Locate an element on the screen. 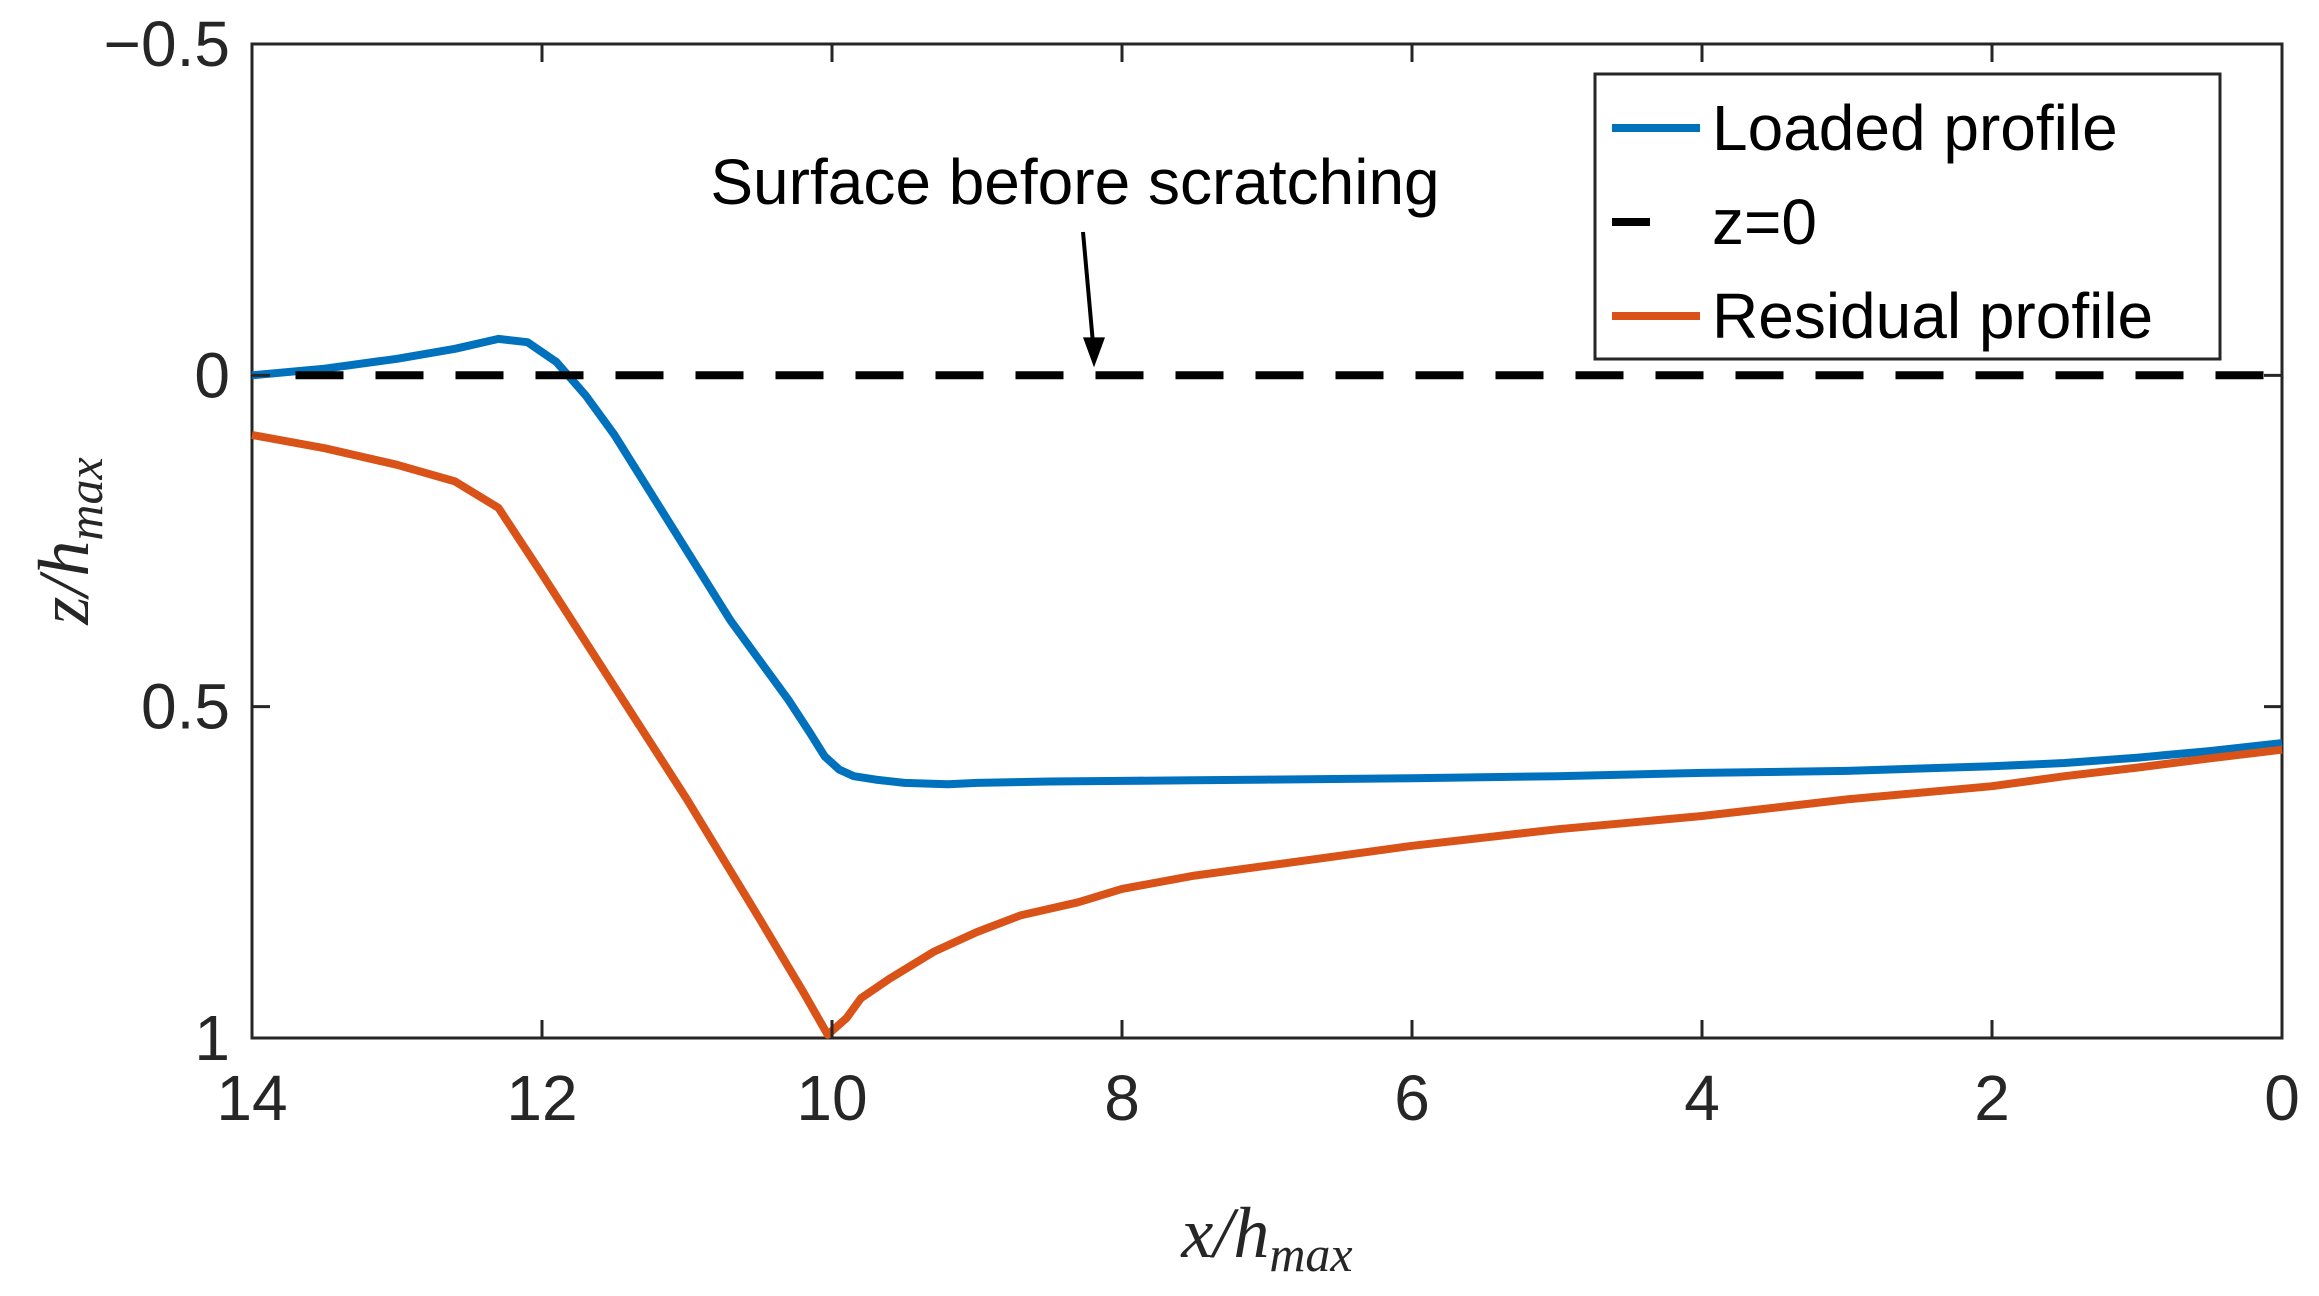  y-tick-label: 0 is located at coordinates (212, 375).